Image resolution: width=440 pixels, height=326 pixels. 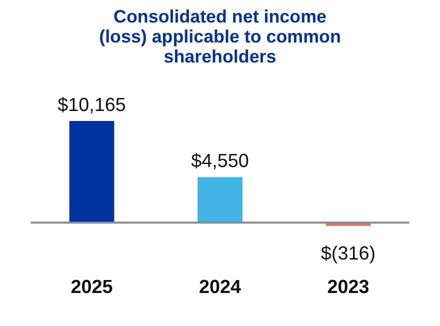 What do you see at coordinates (92, 105) in the screenshot?
I see `data-label: $10,165` at bounding box center [92, 105].